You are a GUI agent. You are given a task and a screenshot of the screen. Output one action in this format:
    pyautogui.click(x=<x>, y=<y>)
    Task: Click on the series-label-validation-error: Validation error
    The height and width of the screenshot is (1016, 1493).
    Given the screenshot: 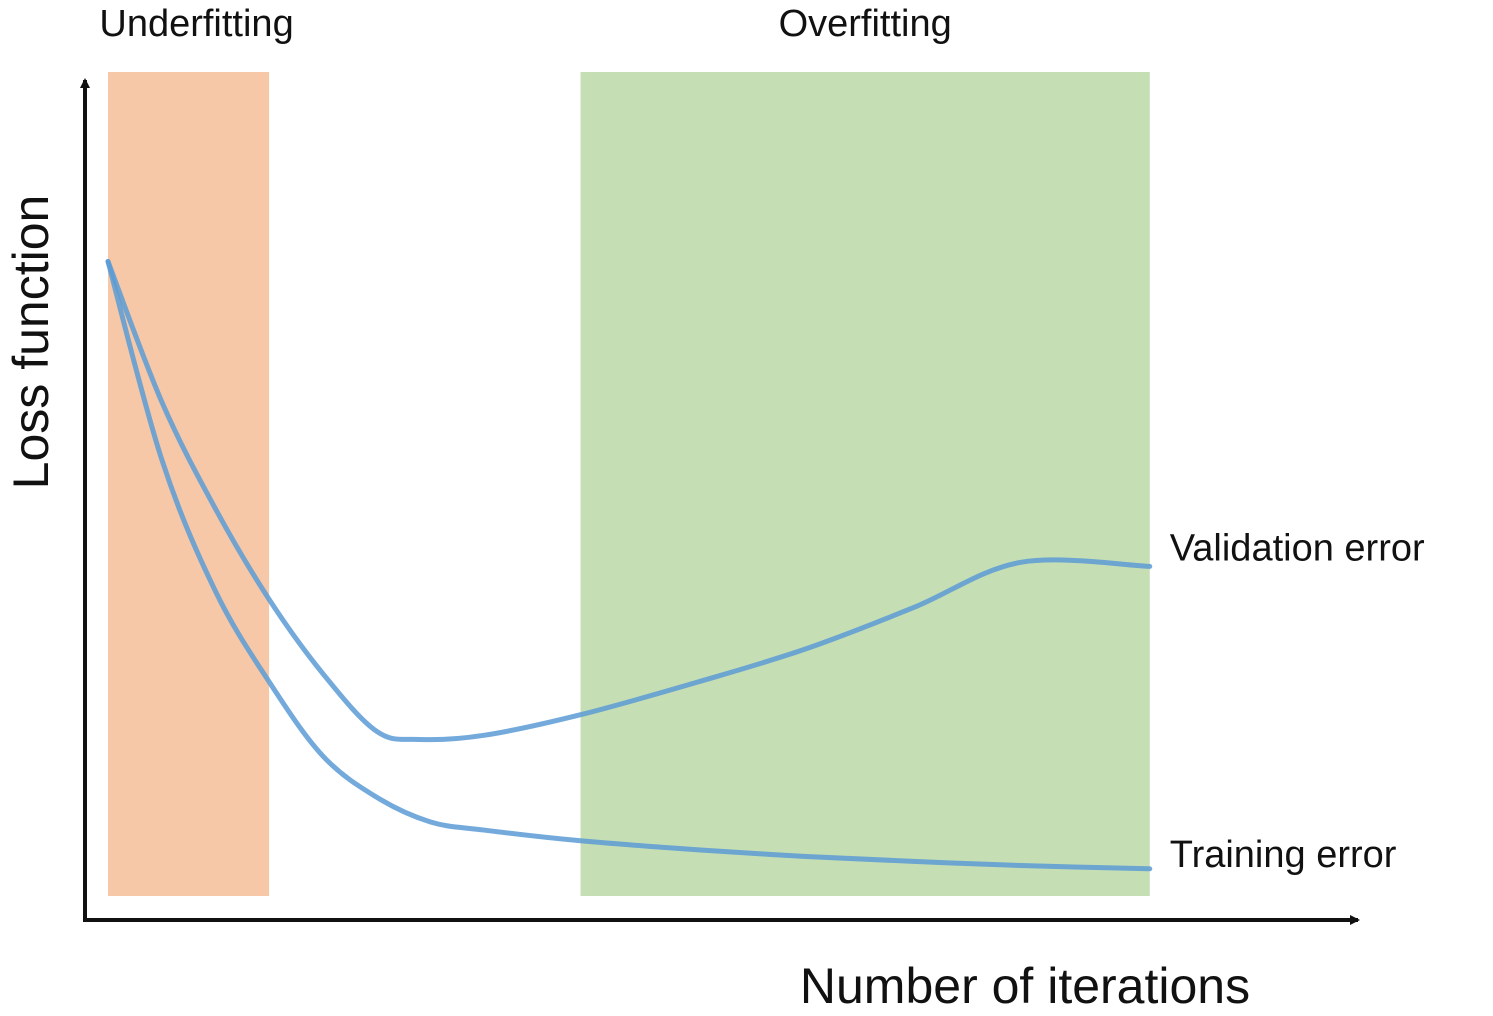 What is the action you would take?
    pyautogui.click(x=1297, y=548)
    